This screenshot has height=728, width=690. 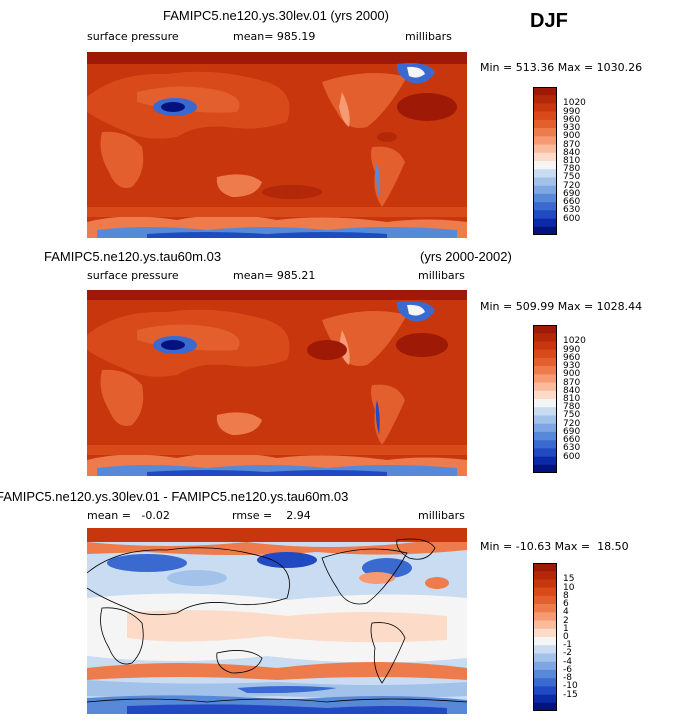 I want to click on panel1-map, so click(x=277, y=145).